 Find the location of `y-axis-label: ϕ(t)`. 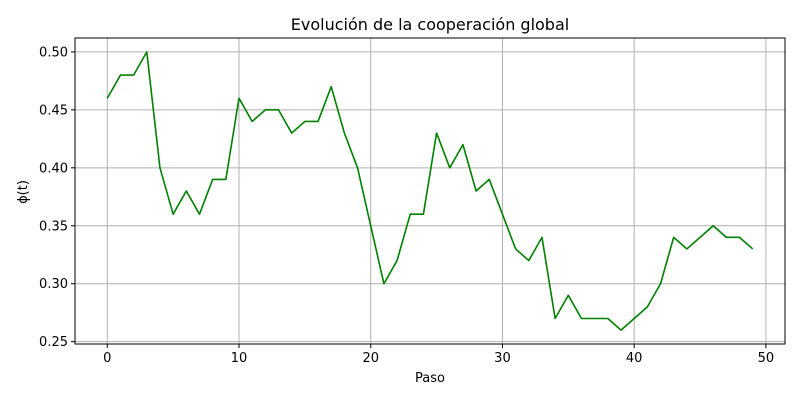

y-axis-label: ϕ(t) is located at coordinates (23, 192).